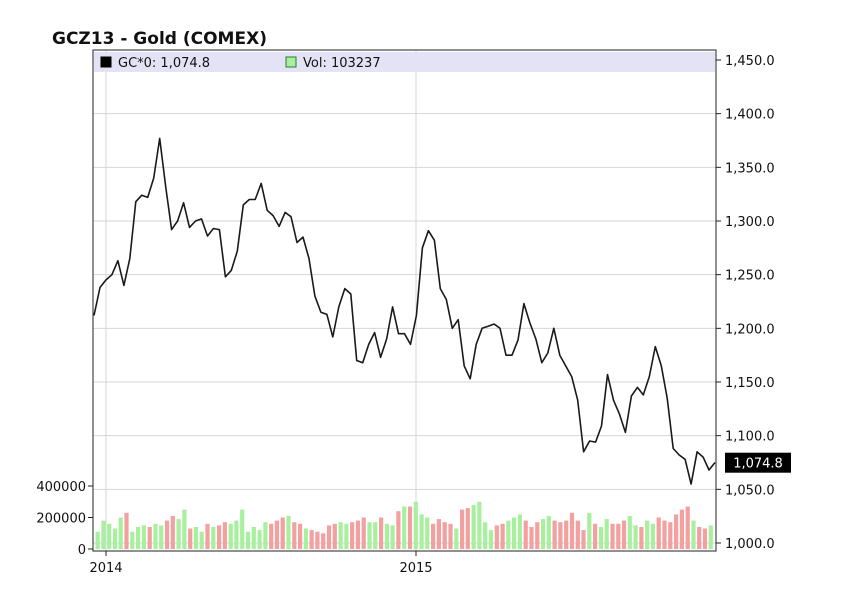 This screenshot has width=841, height=595. What do you see at coordinates (291, 62) in the screenshot?
I see `legend-swatch-volume` at bounding box center [291, 62].